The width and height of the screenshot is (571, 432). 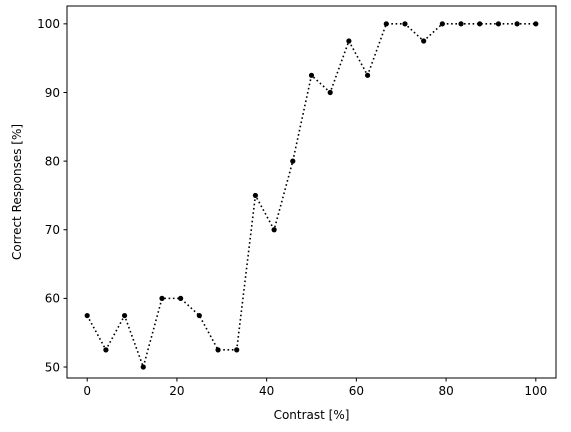 What do you see at coordinates (48, 24) in the screenshot?
I see `y-tick-label: 100` at bounding box center [48, 24].